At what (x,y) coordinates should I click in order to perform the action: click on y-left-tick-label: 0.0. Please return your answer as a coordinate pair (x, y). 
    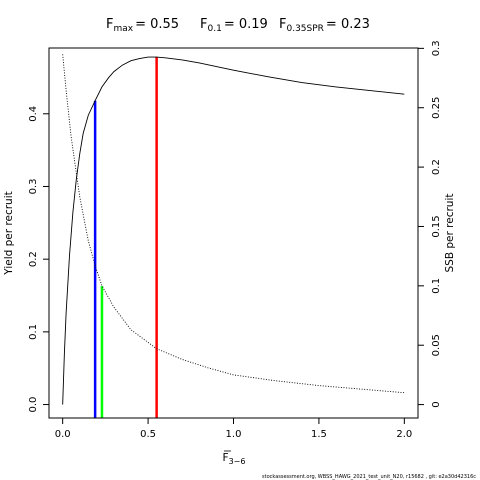
    Looking at the image, I should click on (33, 405).